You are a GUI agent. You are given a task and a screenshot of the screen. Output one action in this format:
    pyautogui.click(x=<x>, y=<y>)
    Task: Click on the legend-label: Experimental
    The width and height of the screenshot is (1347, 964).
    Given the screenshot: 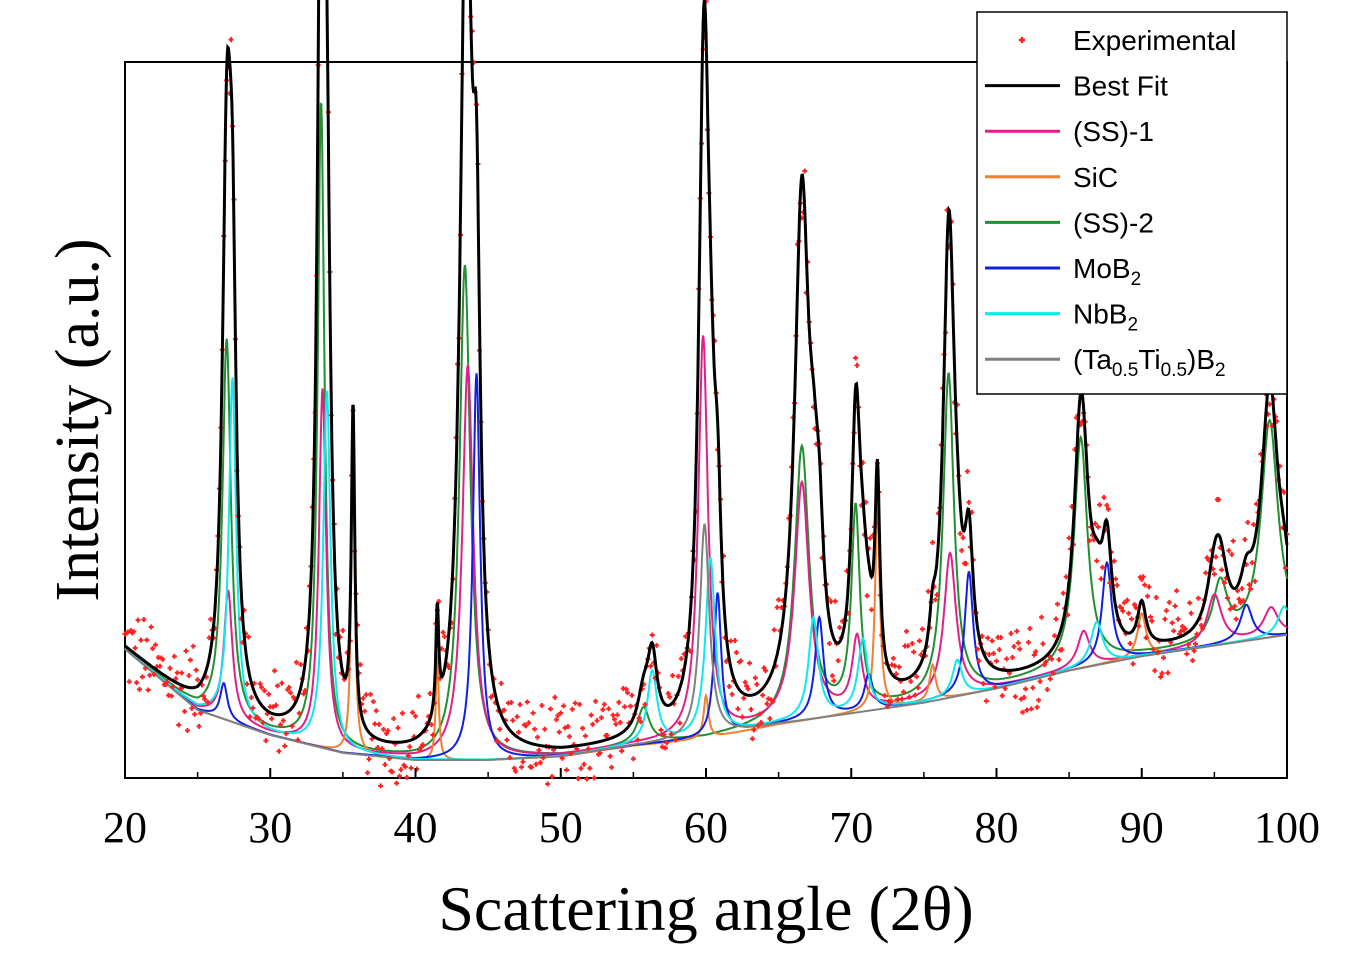 What is the action you would take?
    pyautogui.click(x=1154, y=40)
    